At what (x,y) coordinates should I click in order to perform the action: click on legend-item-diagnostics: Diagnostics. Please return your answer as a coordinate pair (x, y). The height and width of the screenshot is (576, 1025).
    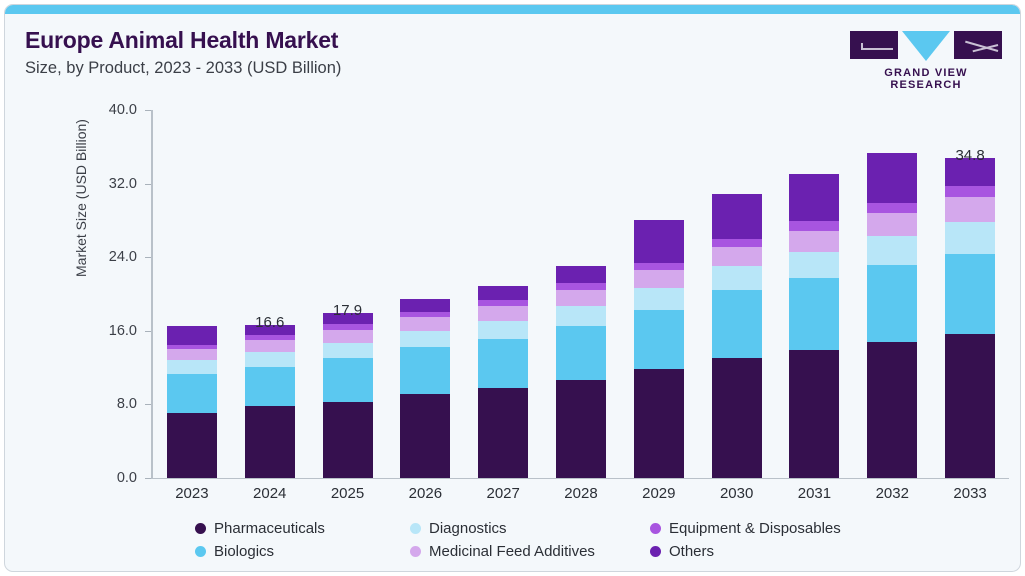
    Looking at the image, I should click on (530, 528).